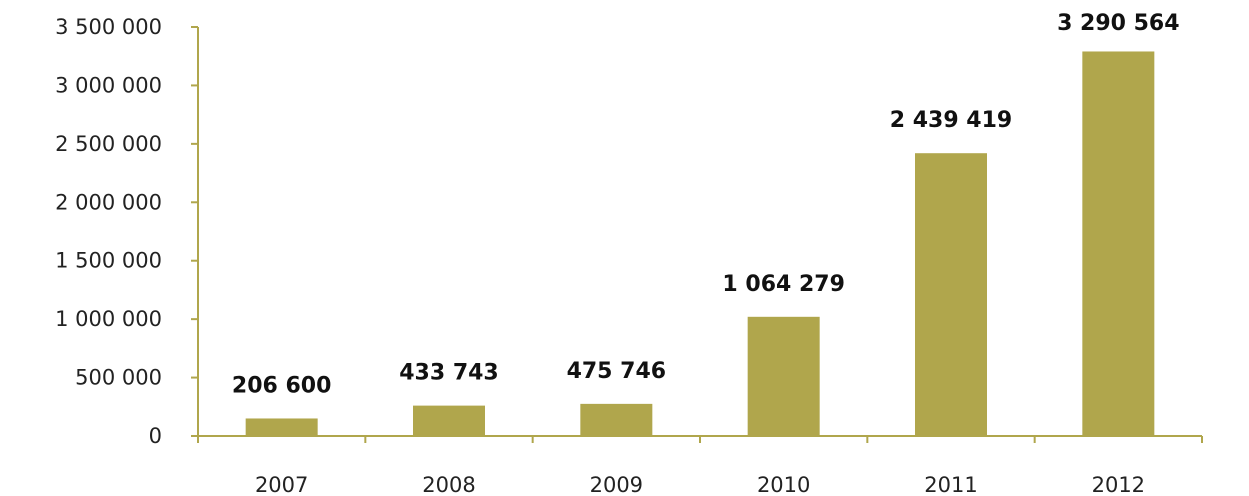  I want to click on x-tick-label: 2012, so click(1118, 484).